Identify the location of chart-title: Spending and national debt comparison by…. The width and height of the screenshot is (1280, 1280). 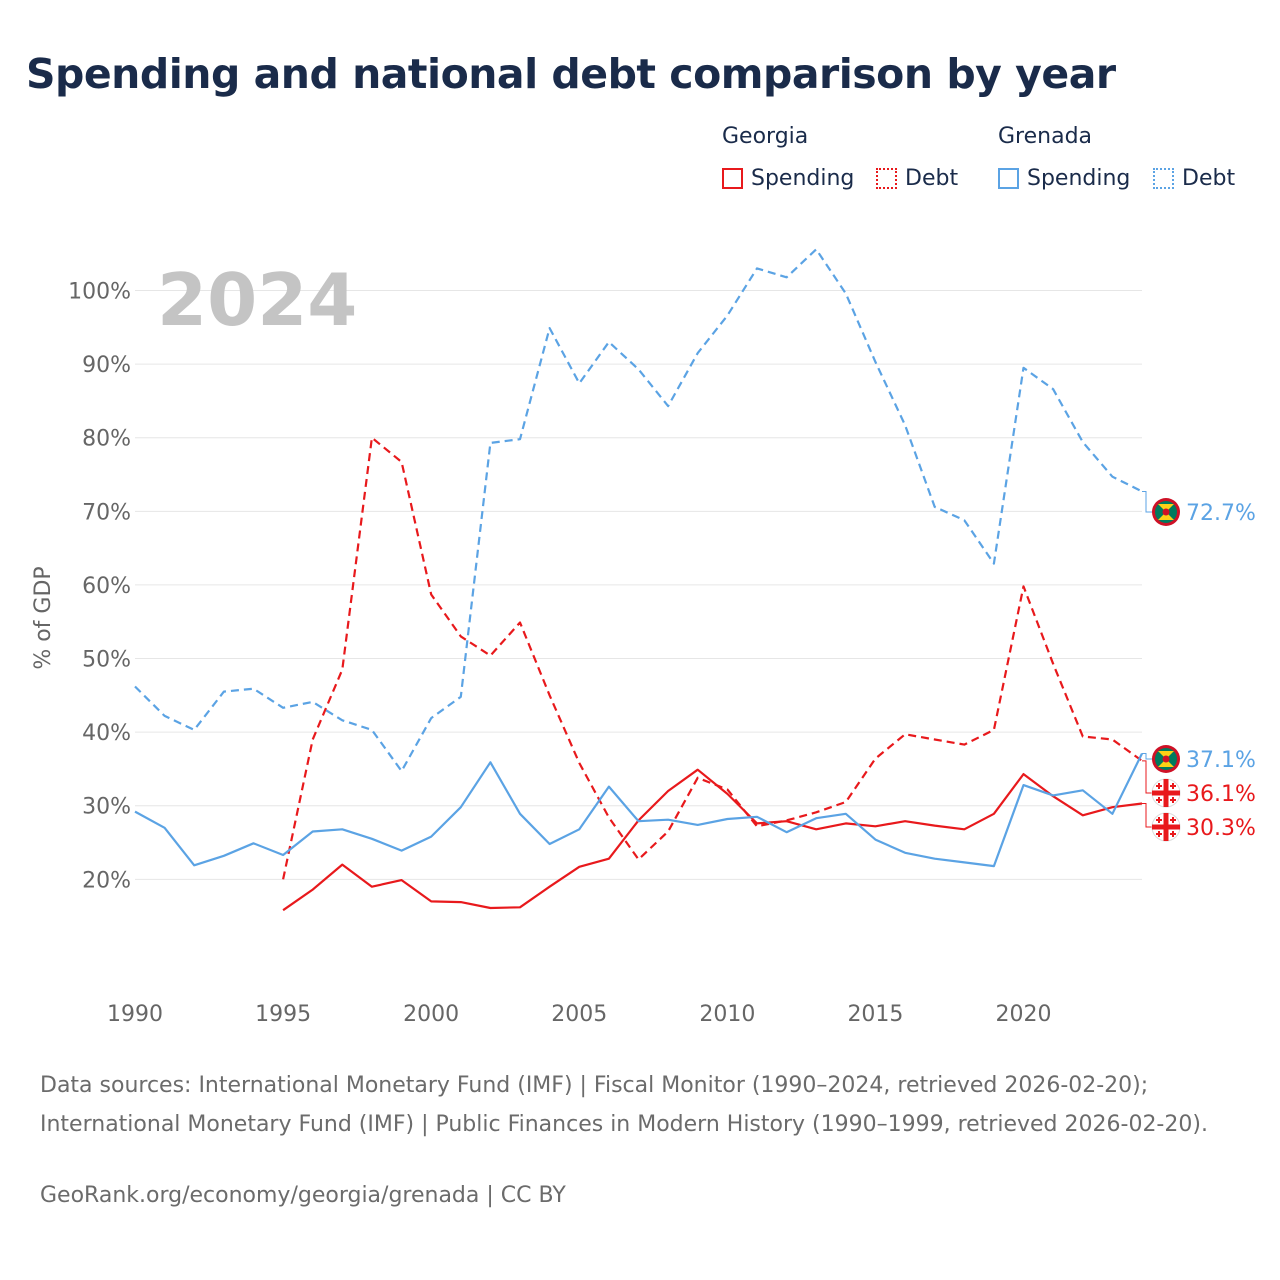
(571, 74).